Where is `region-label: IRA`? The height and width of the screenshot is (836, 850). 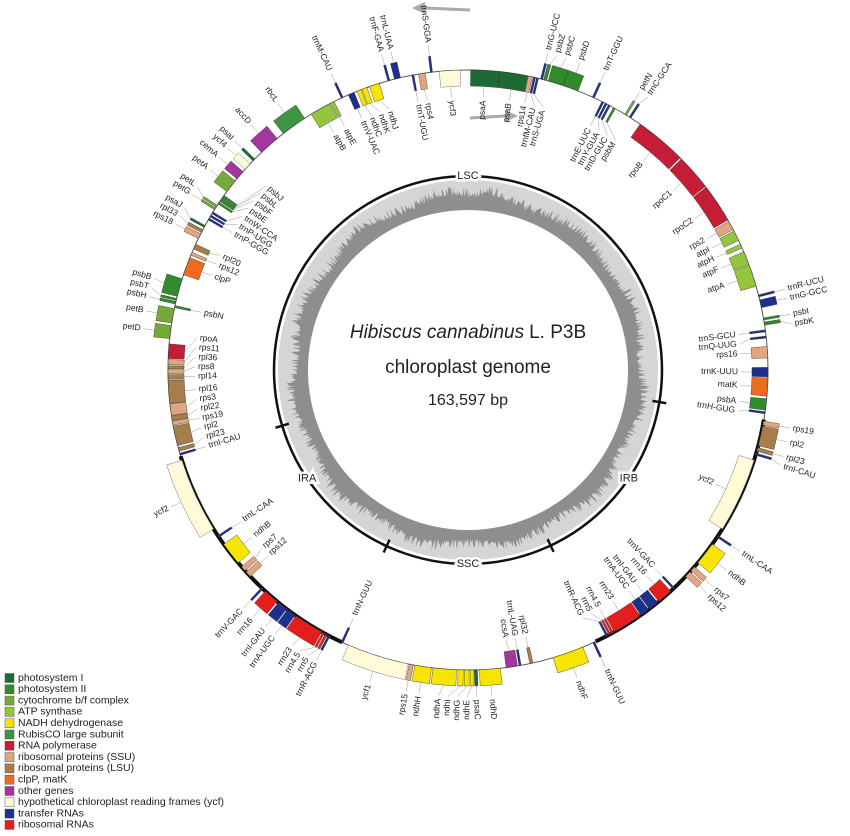 region-label: IRA is located at coordinates (307, 478).